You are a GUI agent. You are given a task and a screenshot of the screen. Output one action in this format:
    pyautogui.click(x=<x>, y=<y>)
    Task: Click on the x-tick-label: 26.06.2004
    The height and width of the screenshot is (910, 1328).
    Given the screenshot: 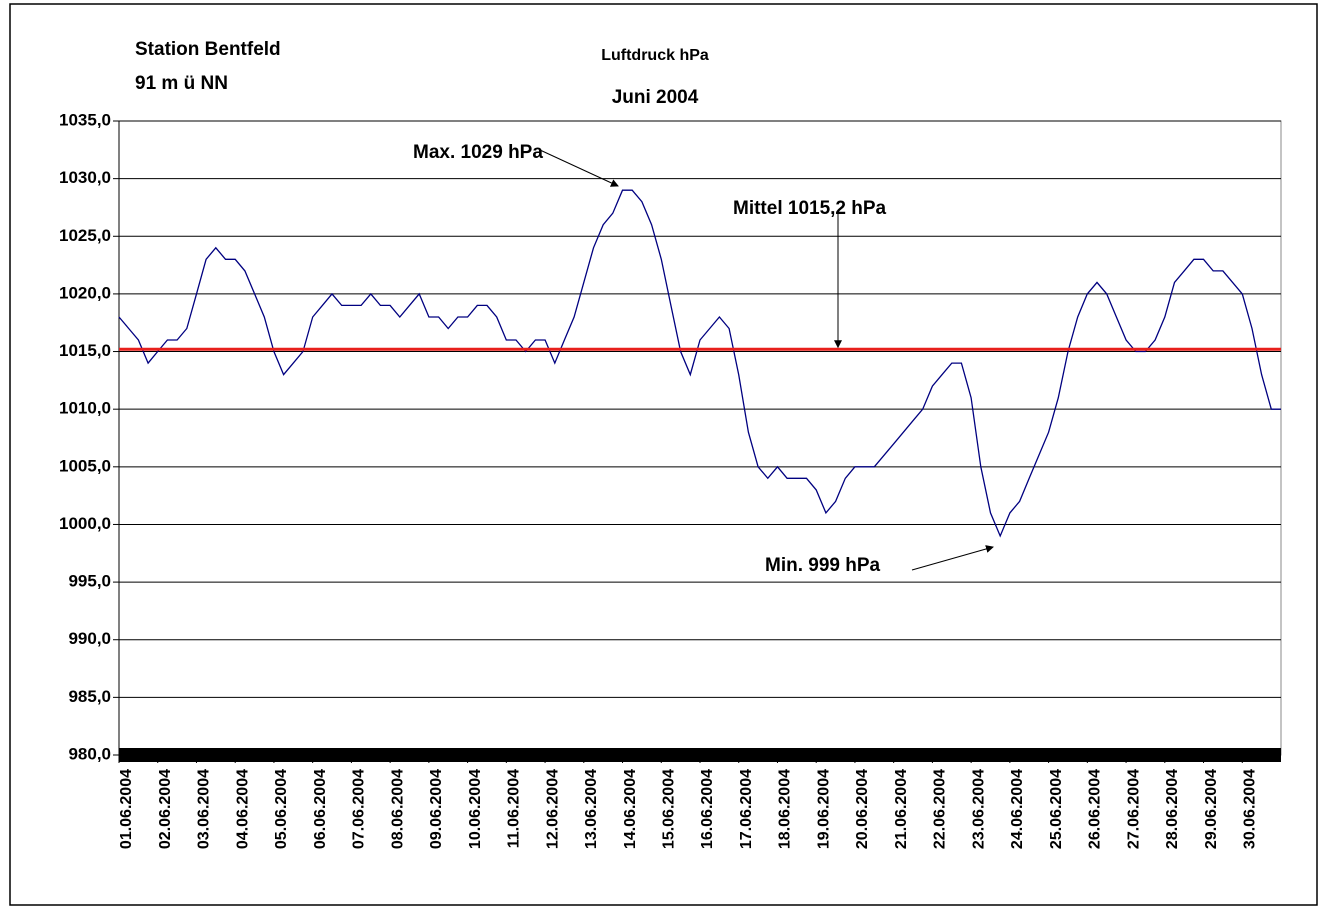 What is the action you would take?
    pyautogui.click(x=1095, y=809)
    